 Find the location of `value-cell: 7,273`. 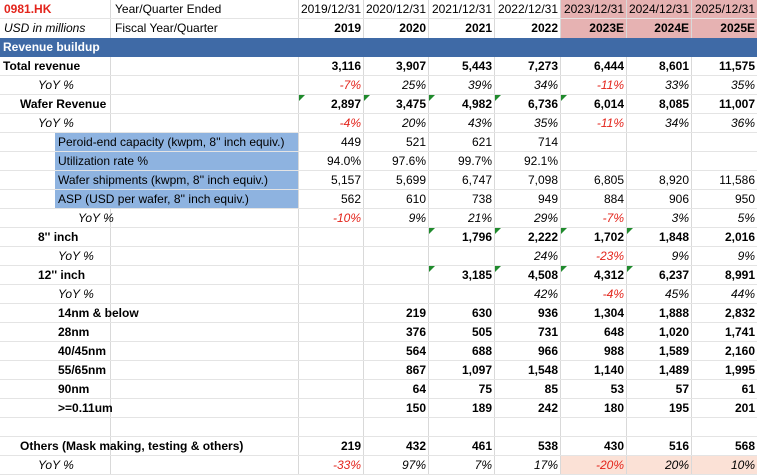

value-cell: 7,273 is located at coordinates (526, 66).